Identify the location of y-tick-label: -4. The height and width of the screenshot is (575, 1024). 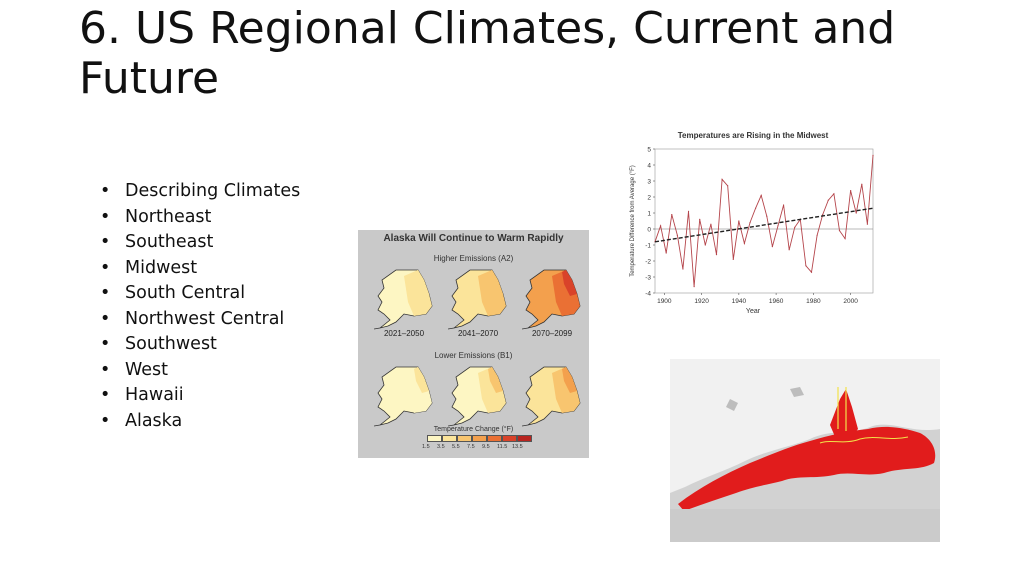
(648, 294).